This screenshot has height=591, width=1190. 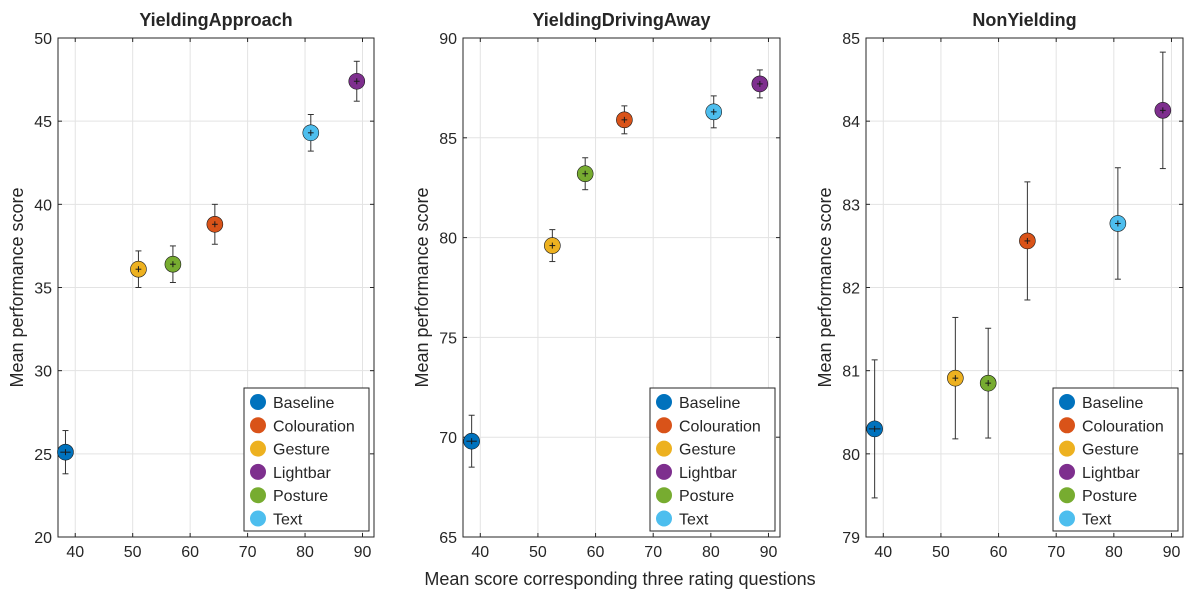 I want to click on y-tick-label: 25, so click(x=43, y=455).